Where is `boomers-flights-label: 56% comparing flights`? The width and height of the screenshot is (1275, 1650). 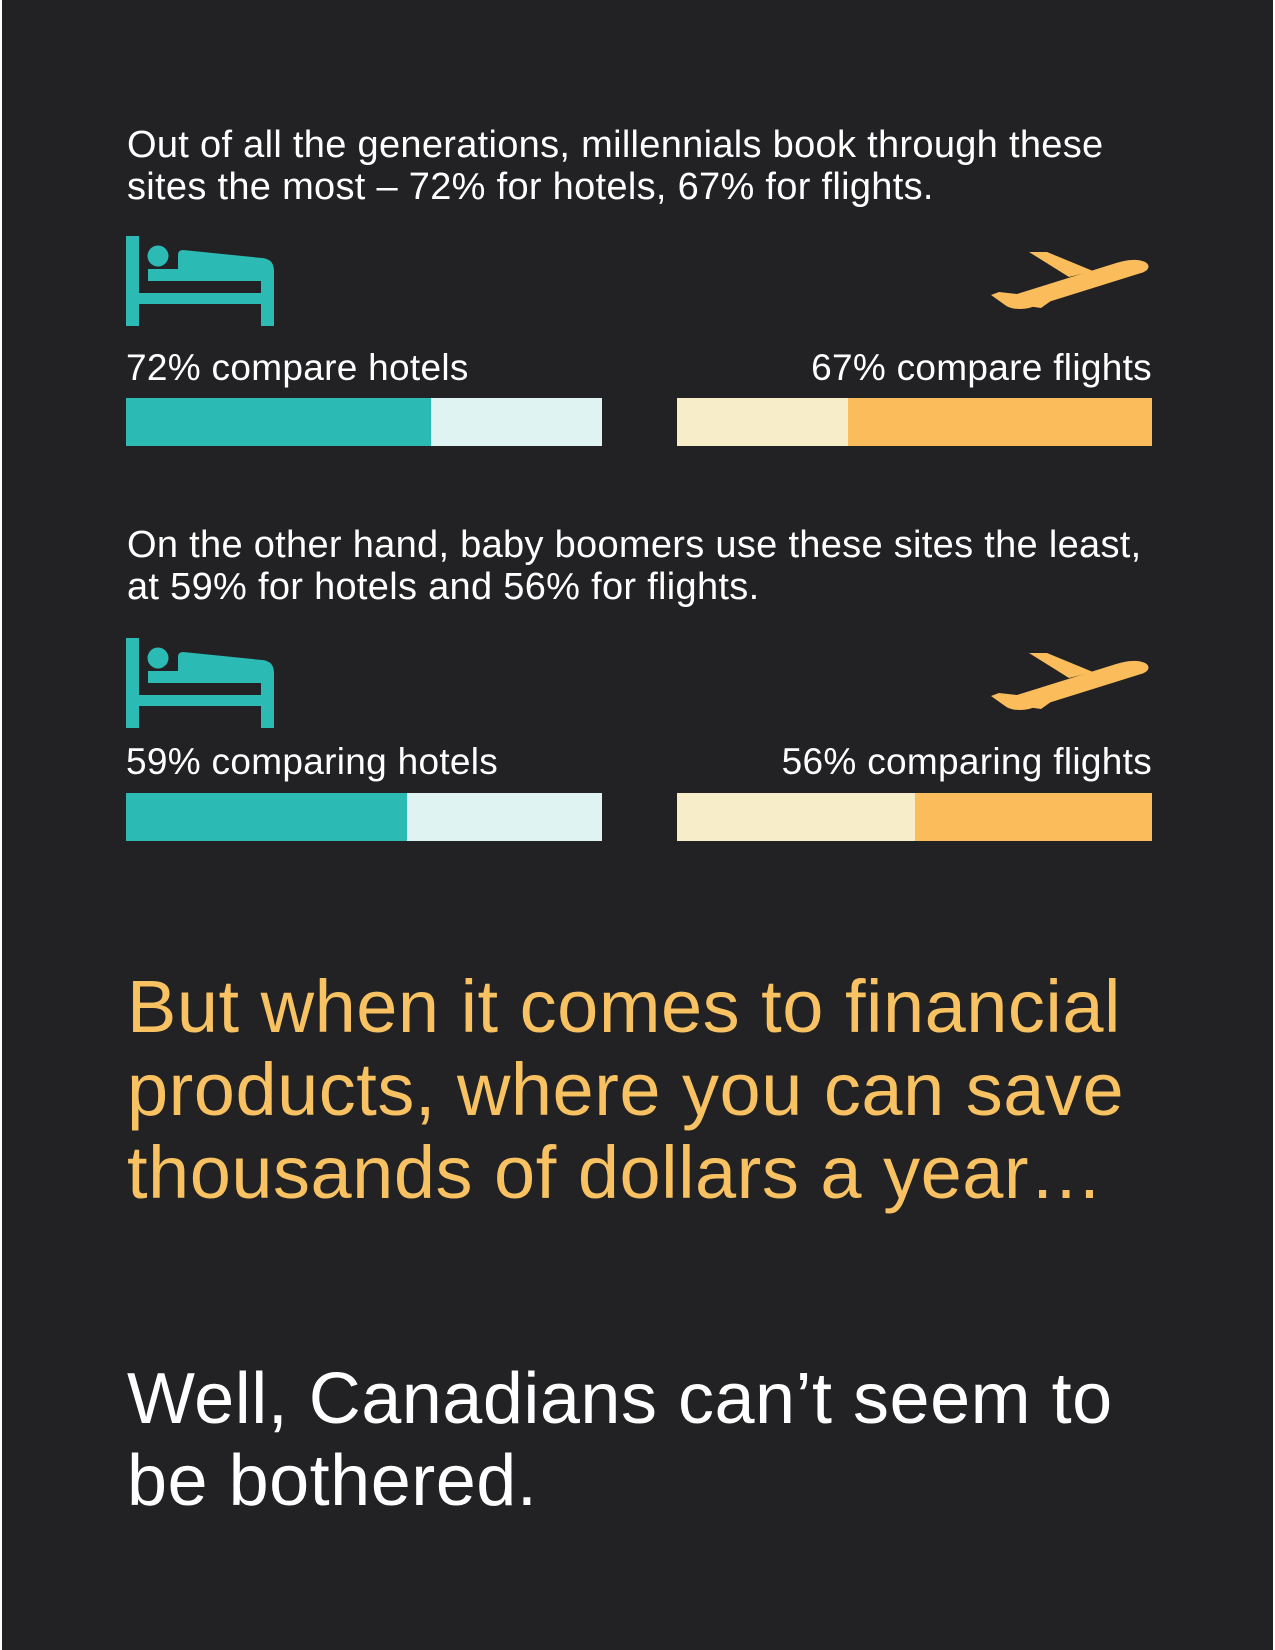 boomers-flights-label: 56% comparing flights is located at coordinates (966, 761).